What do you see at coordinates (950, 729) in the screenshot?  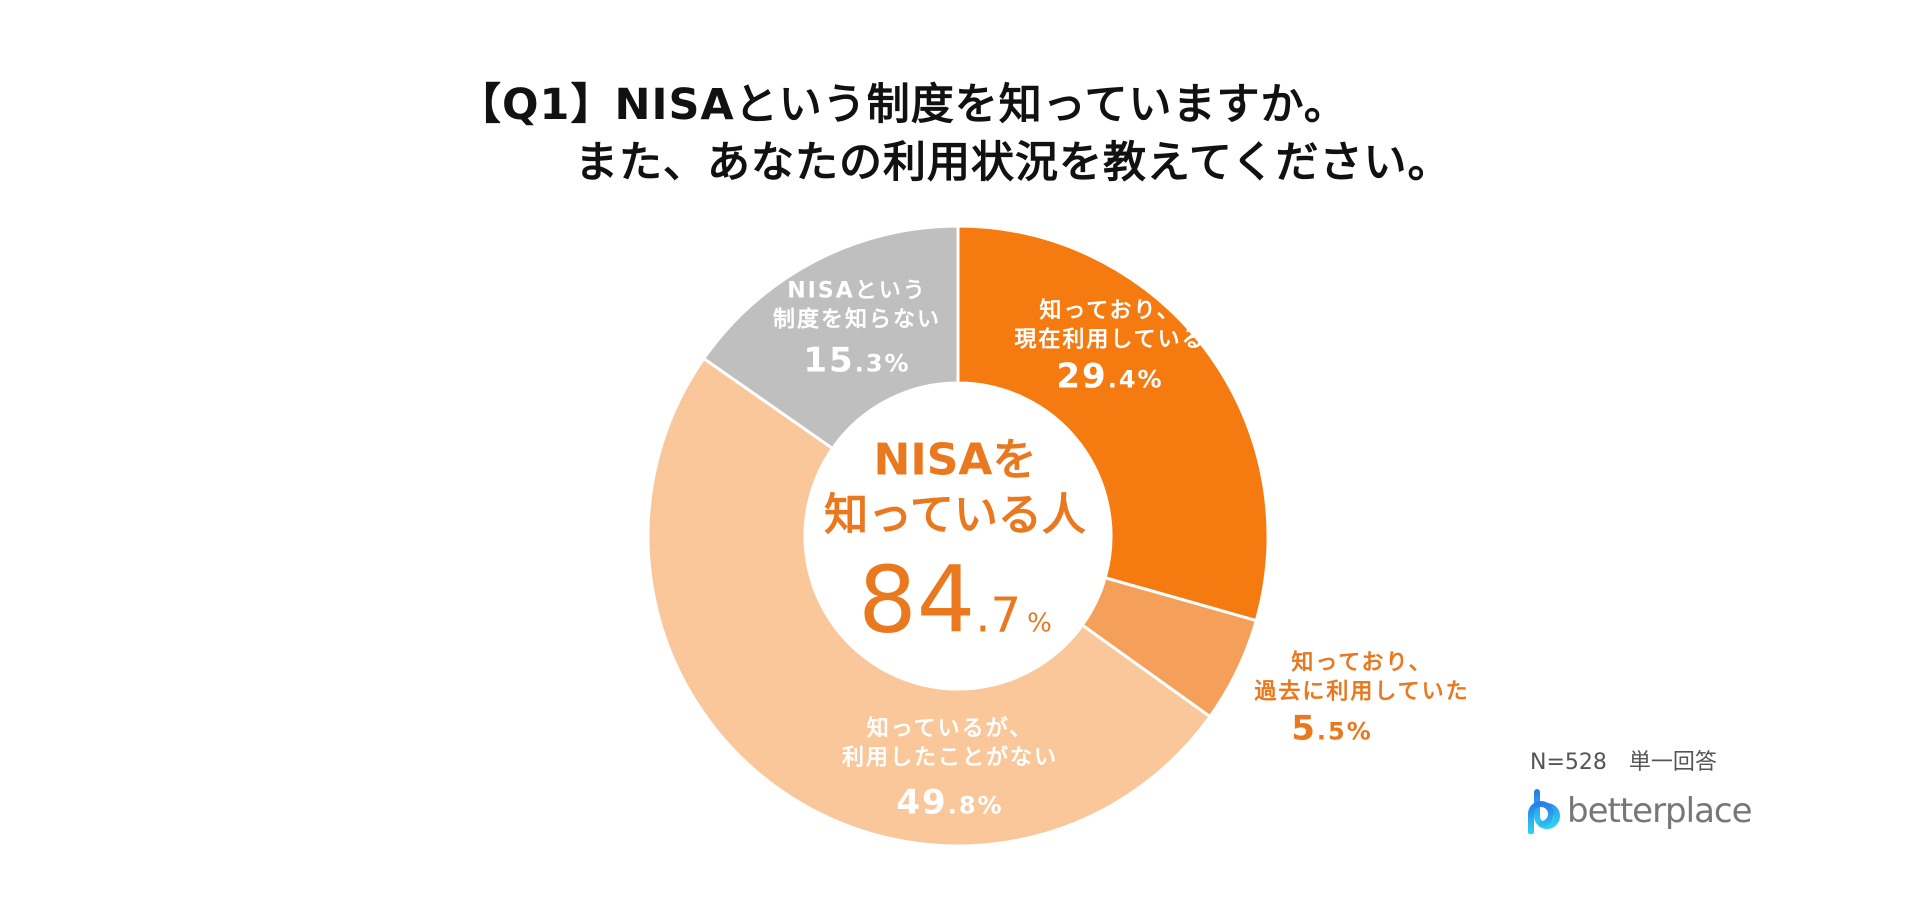 I see `slice-label-line: 知っているが、` at bounding box center [950, 729].